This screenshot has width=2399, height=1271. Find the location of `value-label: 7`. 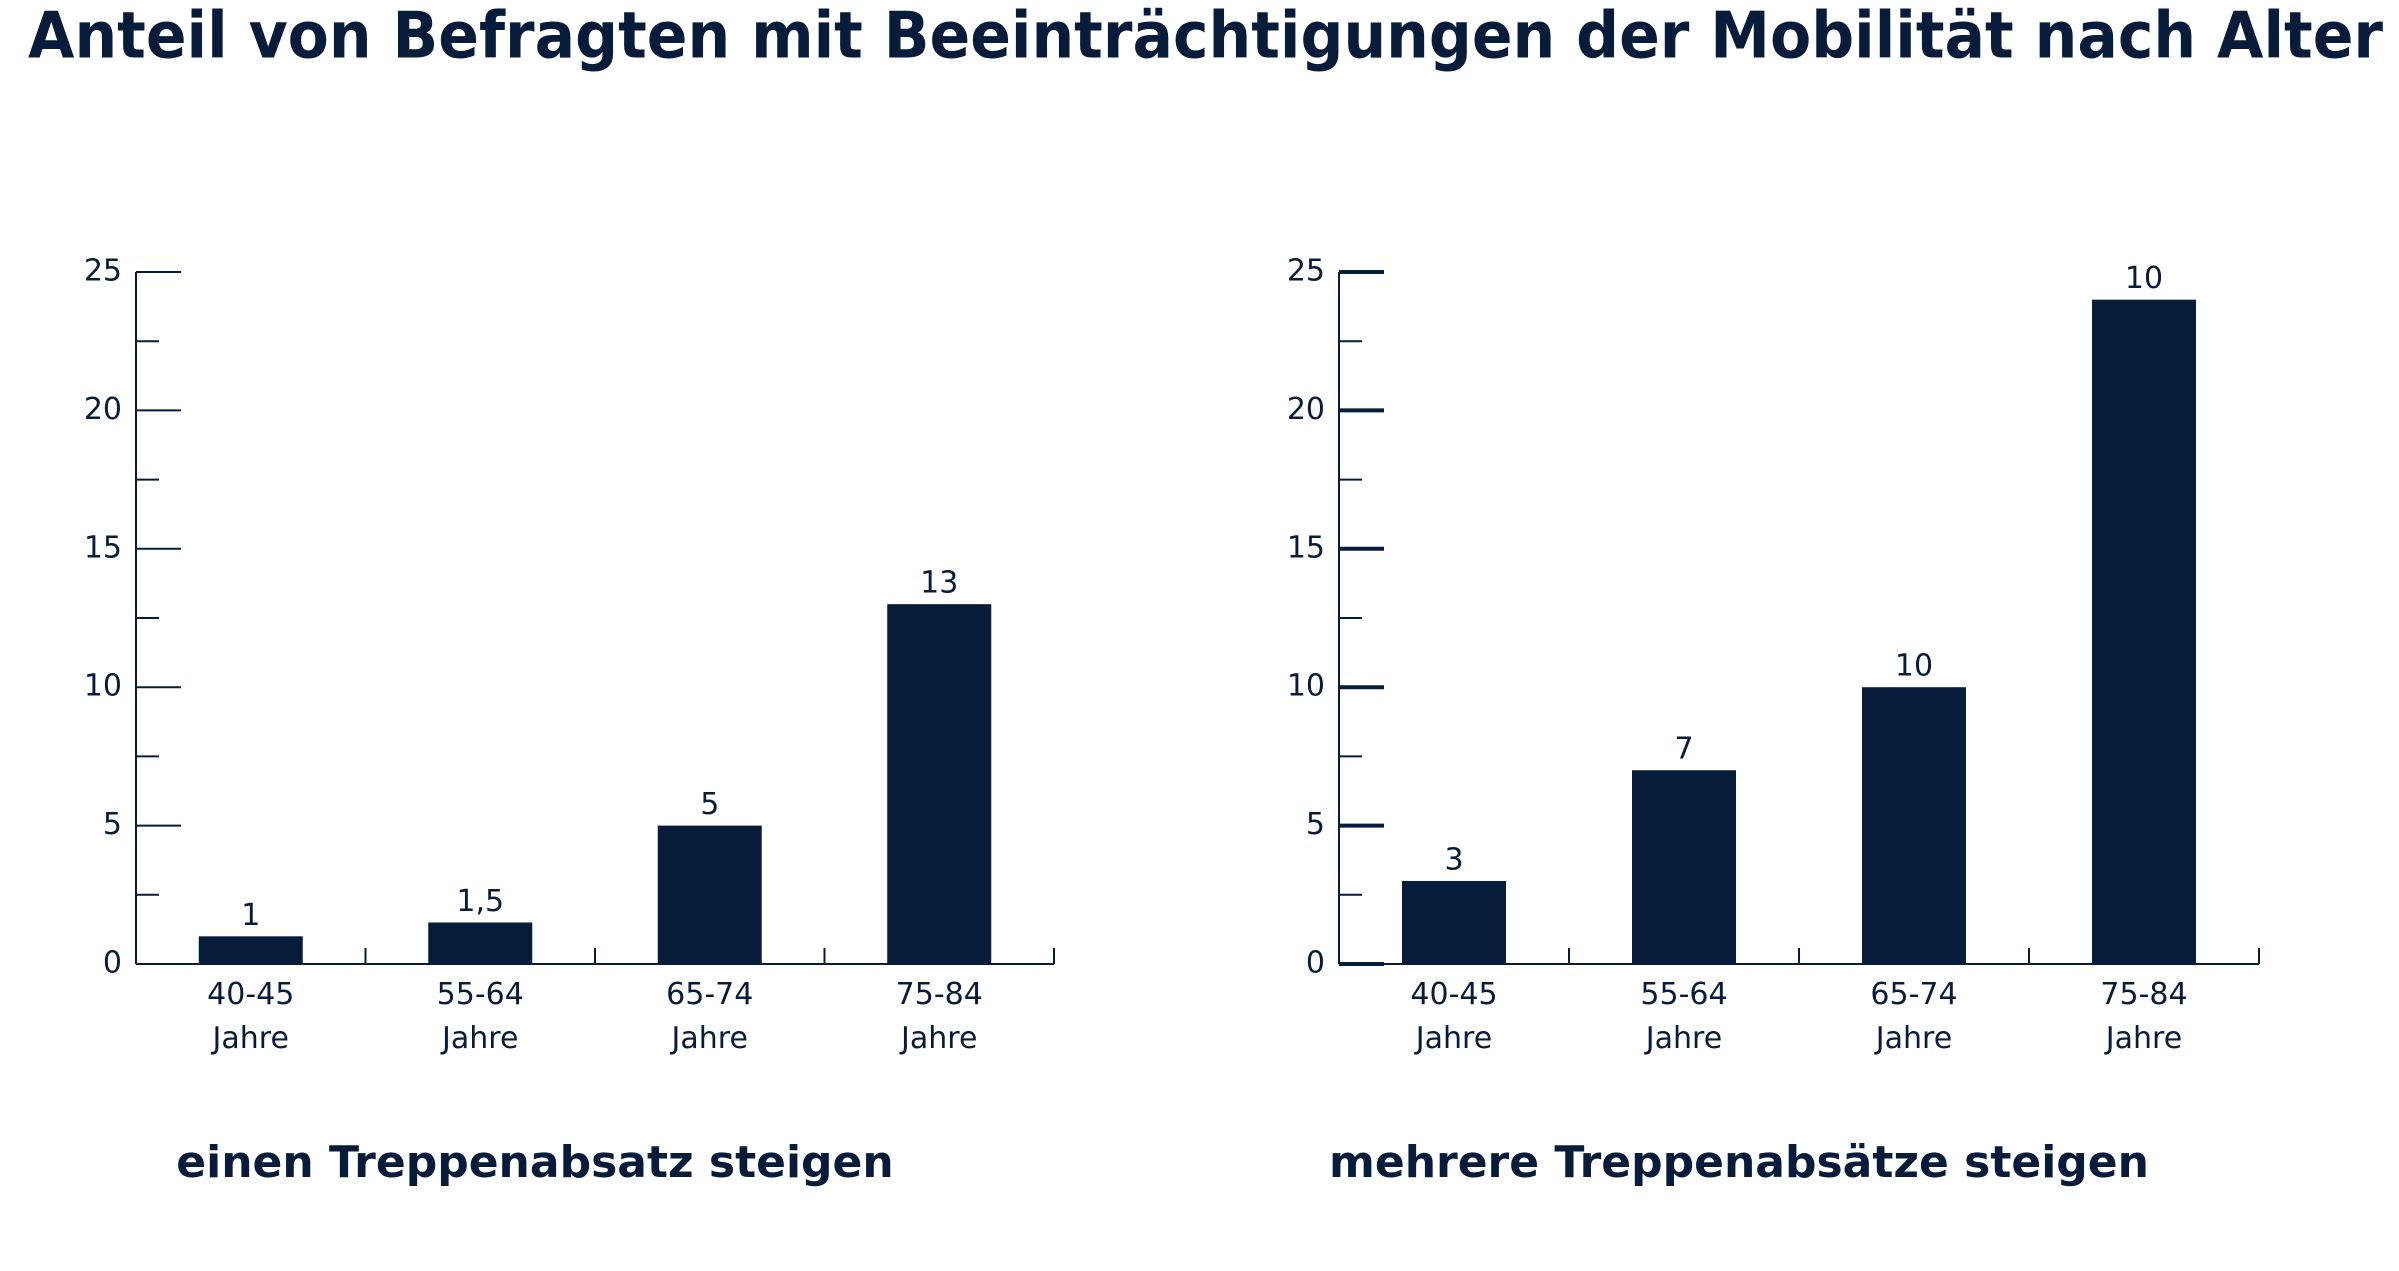

value-label: 7 is located at coordinates (1683, 749).